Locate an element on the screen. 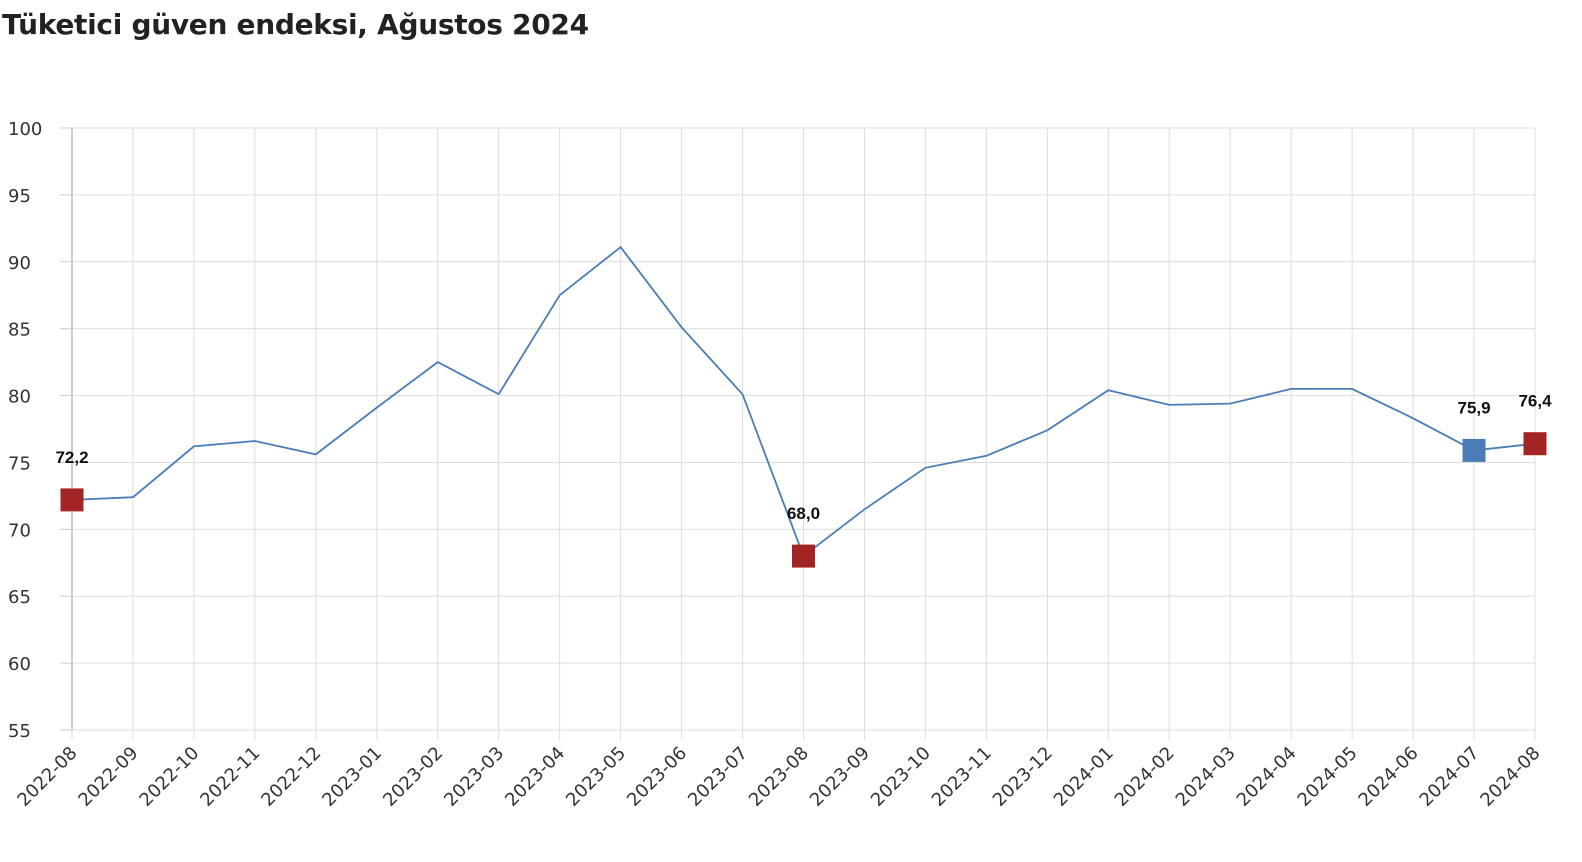  x-tick-label: 2024-05 is located at coordinates (1328, 777).